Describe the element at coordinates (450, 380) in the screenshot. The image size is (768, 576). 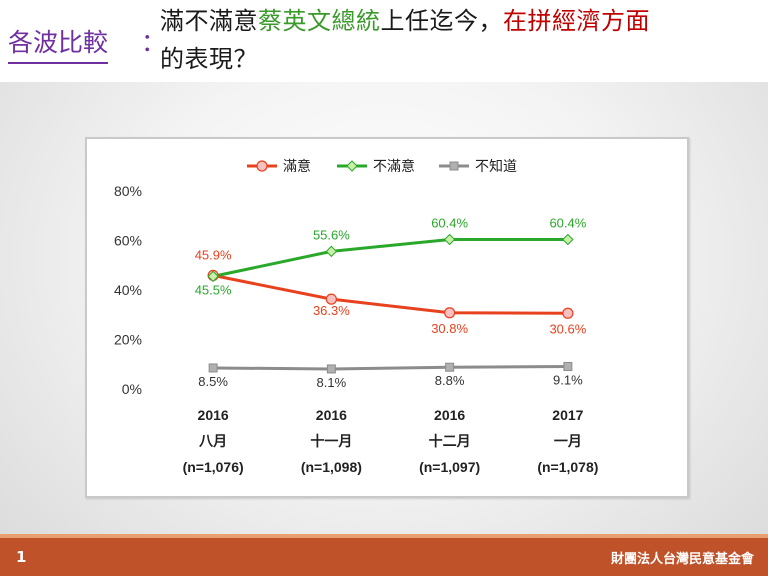
I see `data-label: 8.8%` at that location.